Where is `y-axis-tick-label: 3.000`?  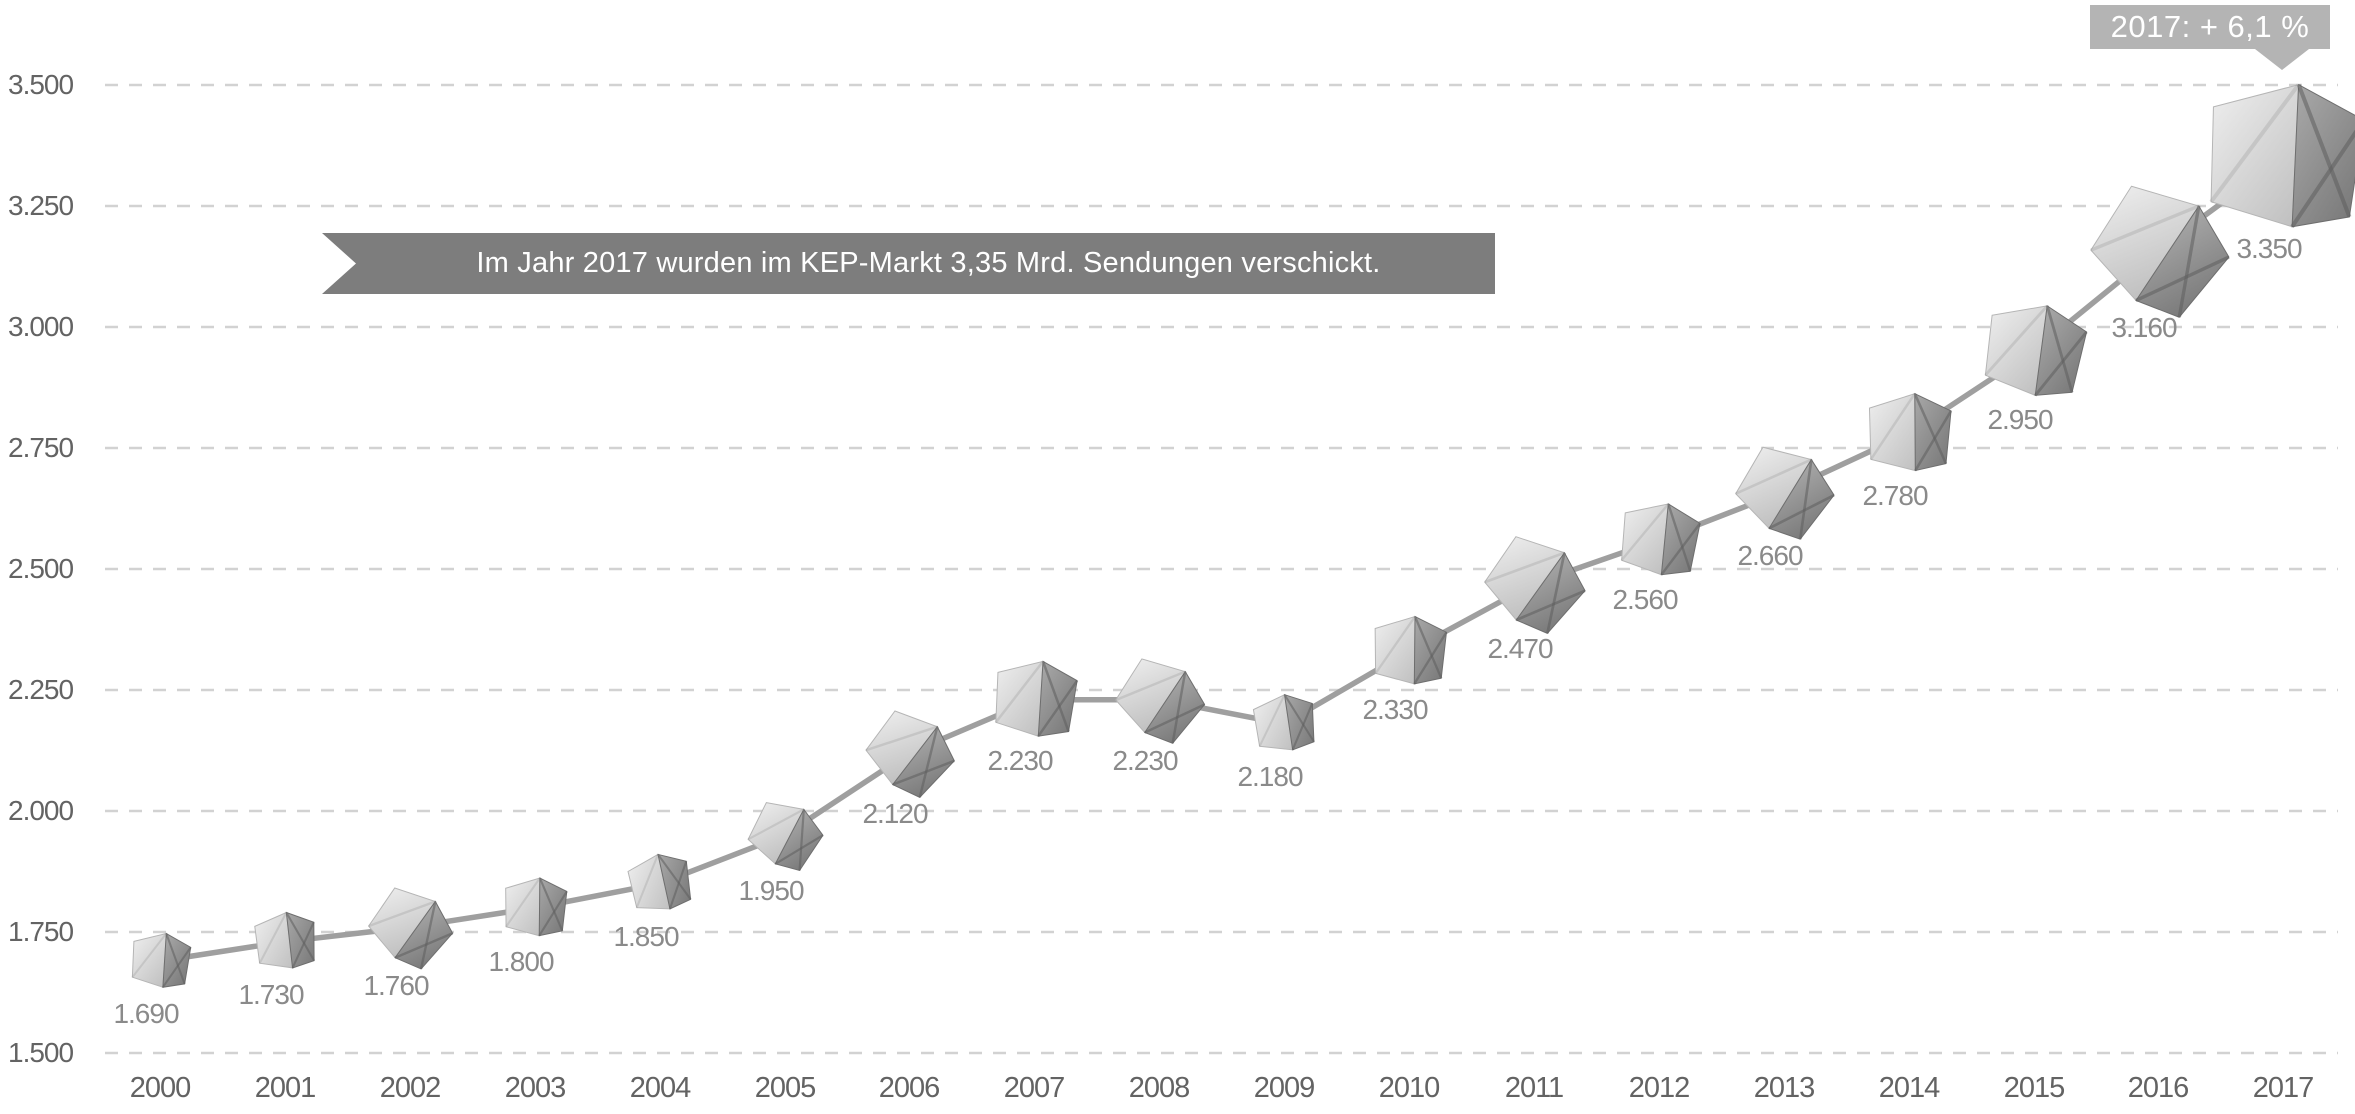
y-axis-tick-label: 3.000 is located at coordinates (41, 326).